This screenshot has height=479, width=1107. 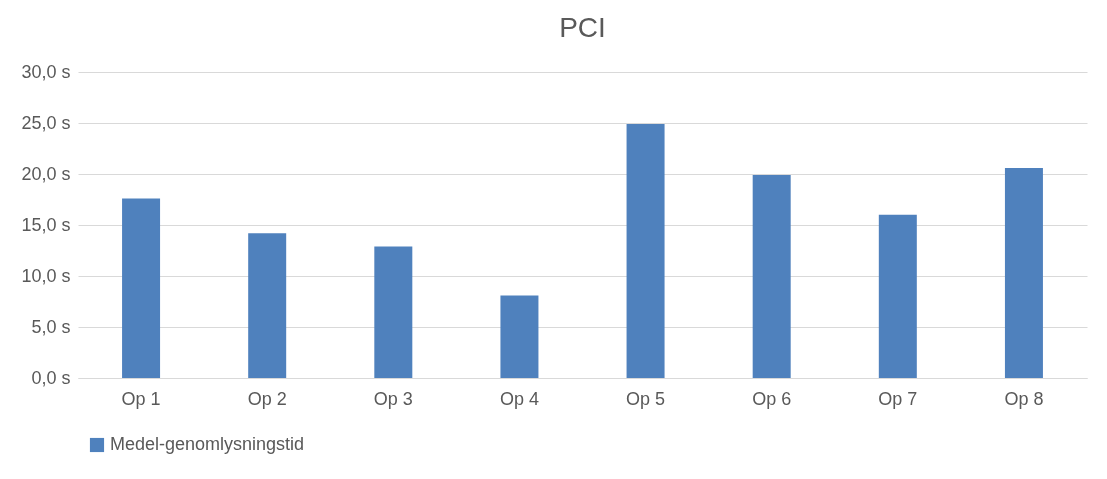 I want to click on y-tick-label: 20,0 s, so click(x=46, y=173).